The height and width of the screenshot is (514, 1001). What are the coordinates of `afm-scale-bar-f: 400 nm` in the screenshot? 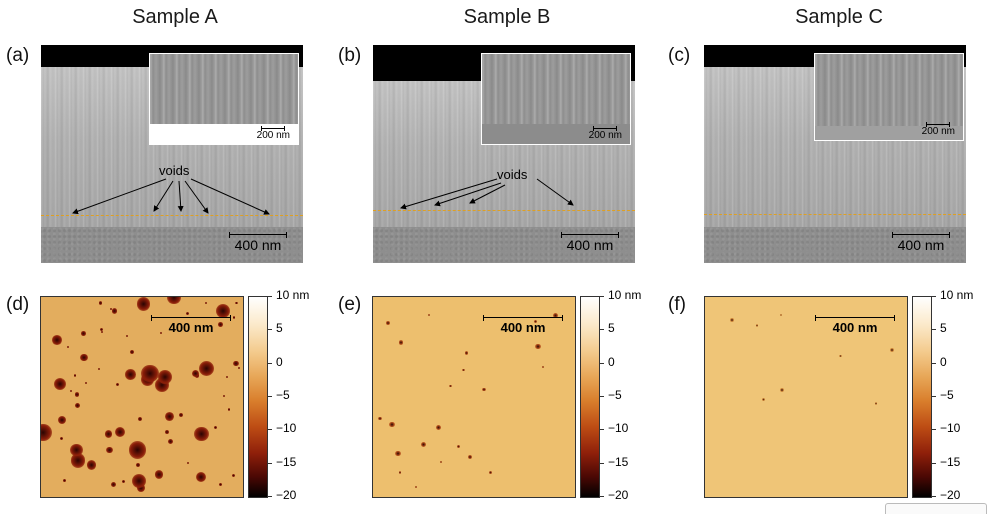 It's located at (855, 325).